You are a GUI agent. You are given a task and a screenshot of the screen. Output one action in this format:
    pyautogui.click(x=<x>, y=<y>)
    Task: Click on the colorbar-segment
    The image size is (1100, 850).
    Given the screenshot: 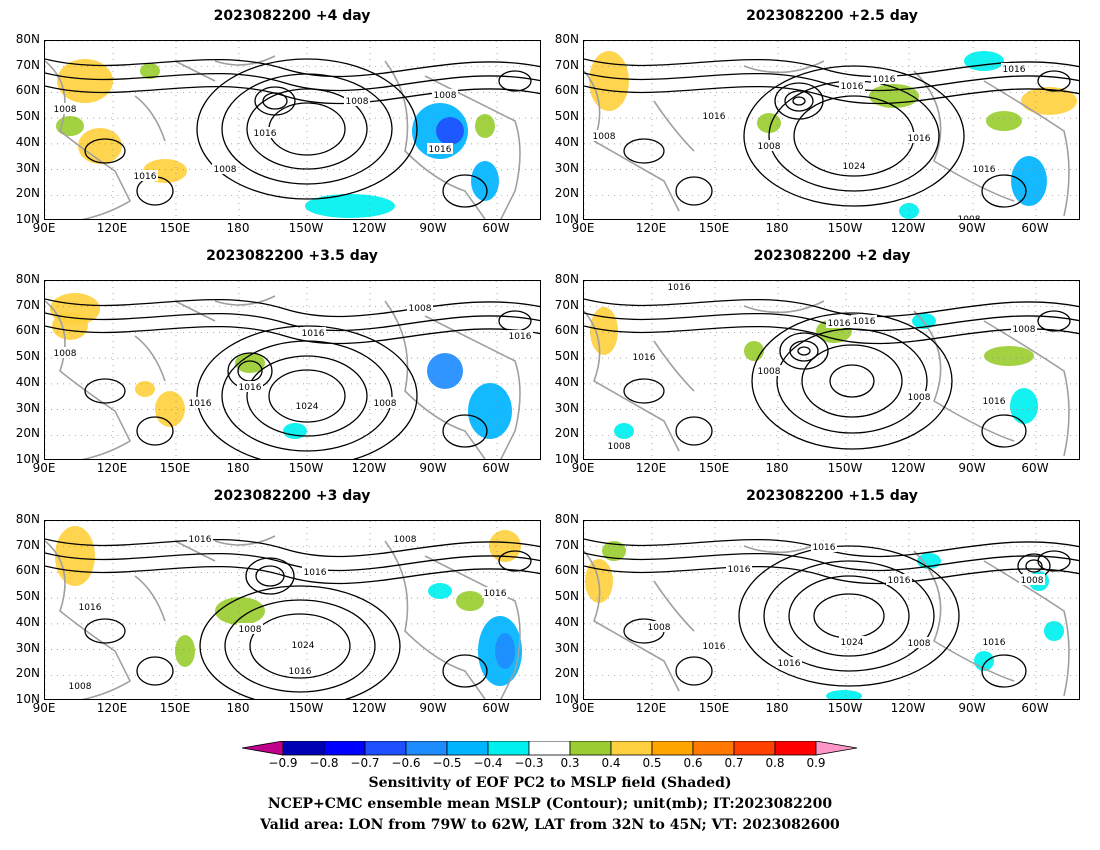 What is the action you would take?
    pyautogui.click(x=385, y=748)
    